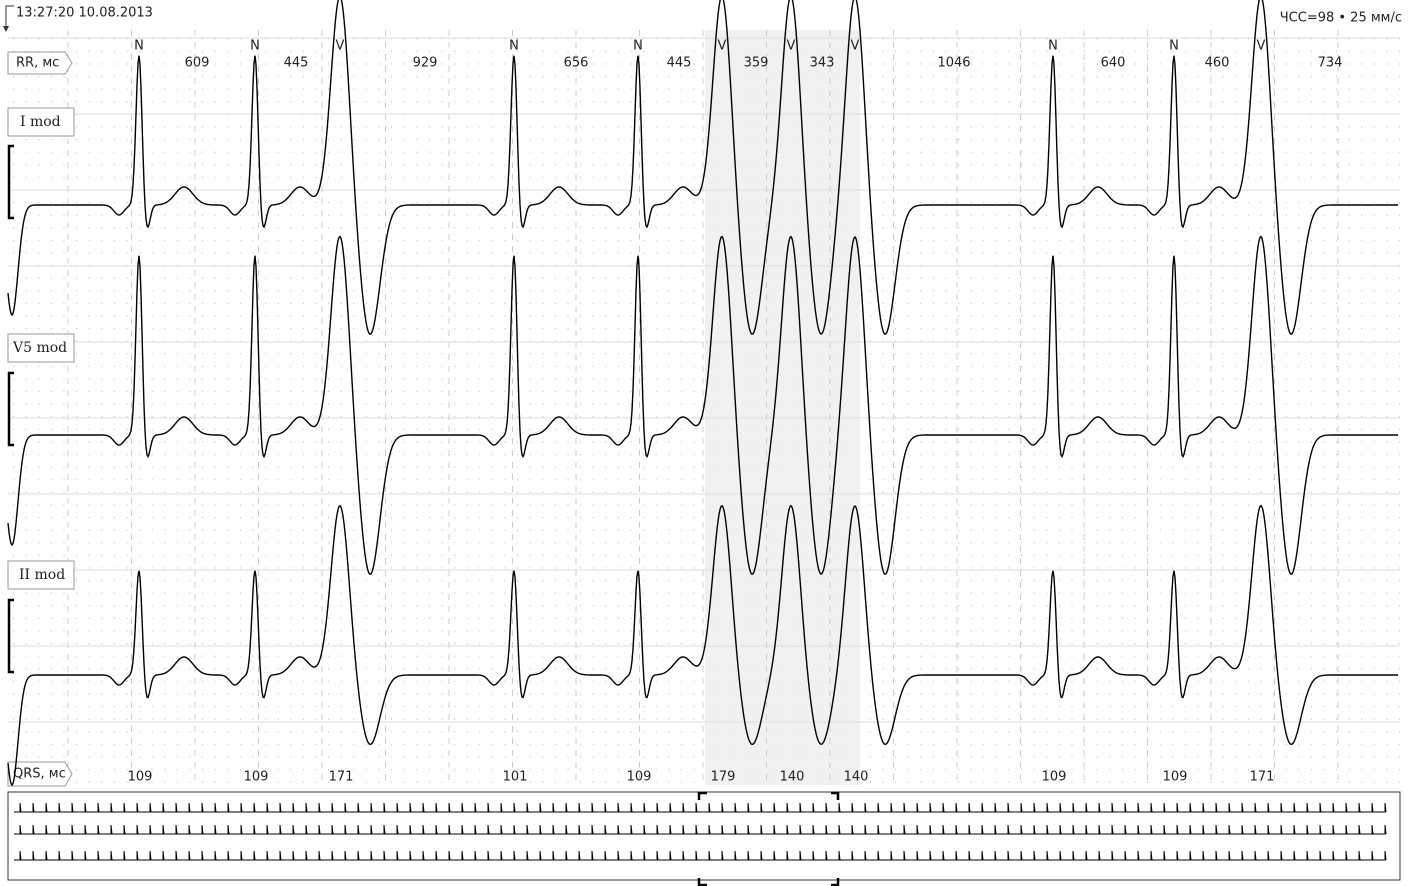  Describe the element at coordinates (1113, 63) in the screenshot. I see `rr-interval: 640` at that location.